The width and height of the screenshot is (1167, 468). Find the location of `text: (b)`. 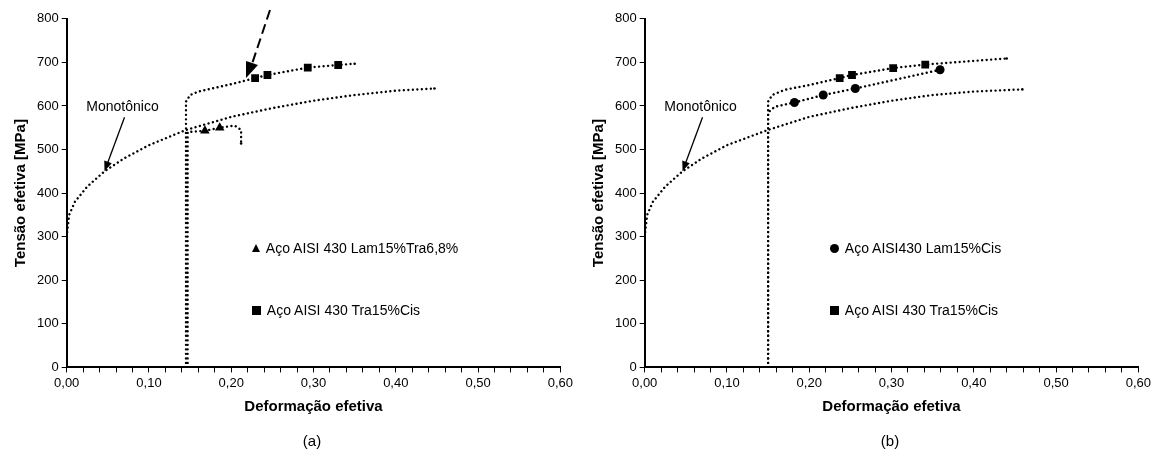

text: (b) is located at coordinates (890, 440).